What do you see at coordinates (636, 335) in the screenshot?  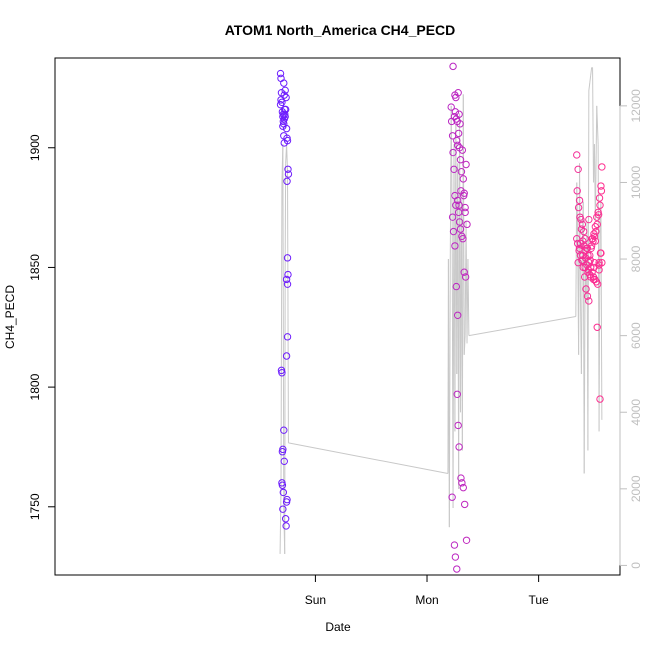 I see `y2-tick-label: 6000` at bounding box center [636, 335].